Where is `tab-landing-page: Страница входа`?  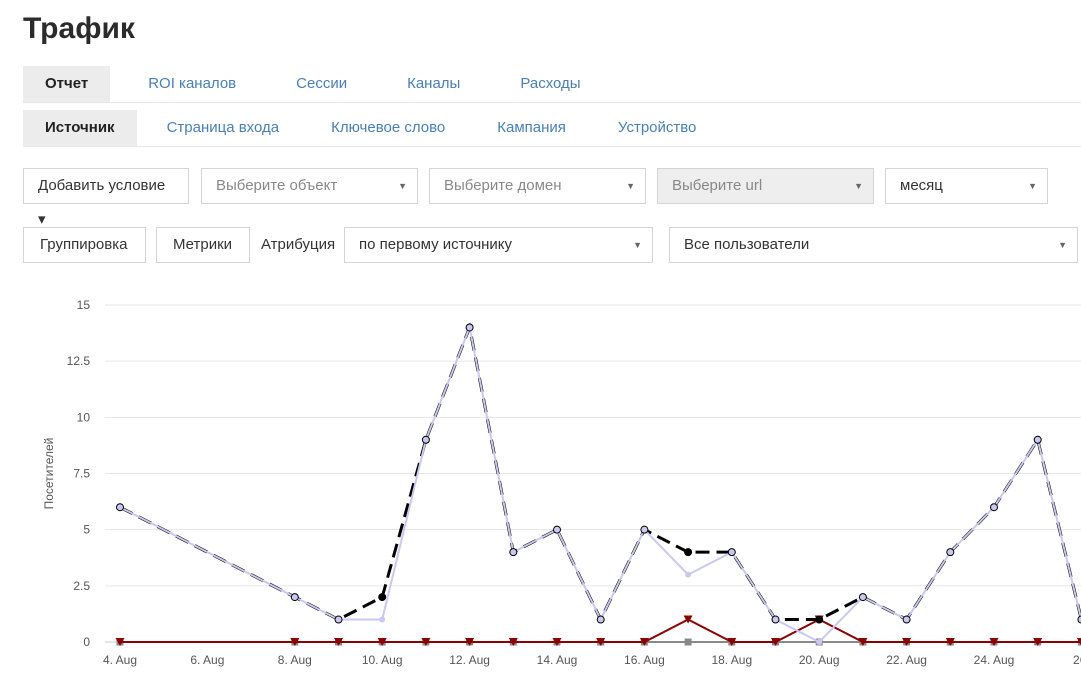 tab-landing-page: Страница входа is located at coordinates (223, 127).